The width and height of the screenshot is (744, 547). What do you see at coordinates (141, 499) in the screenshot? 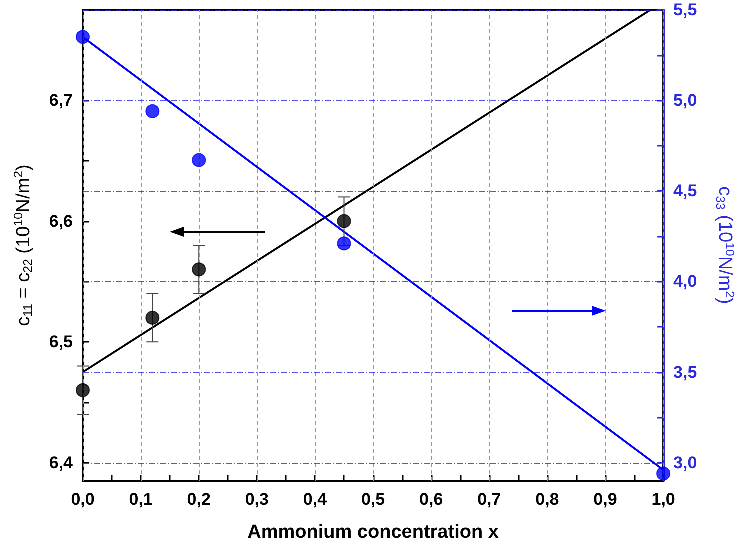
I see `x-tick-label: 0,1` at bounding box center [141, 499].